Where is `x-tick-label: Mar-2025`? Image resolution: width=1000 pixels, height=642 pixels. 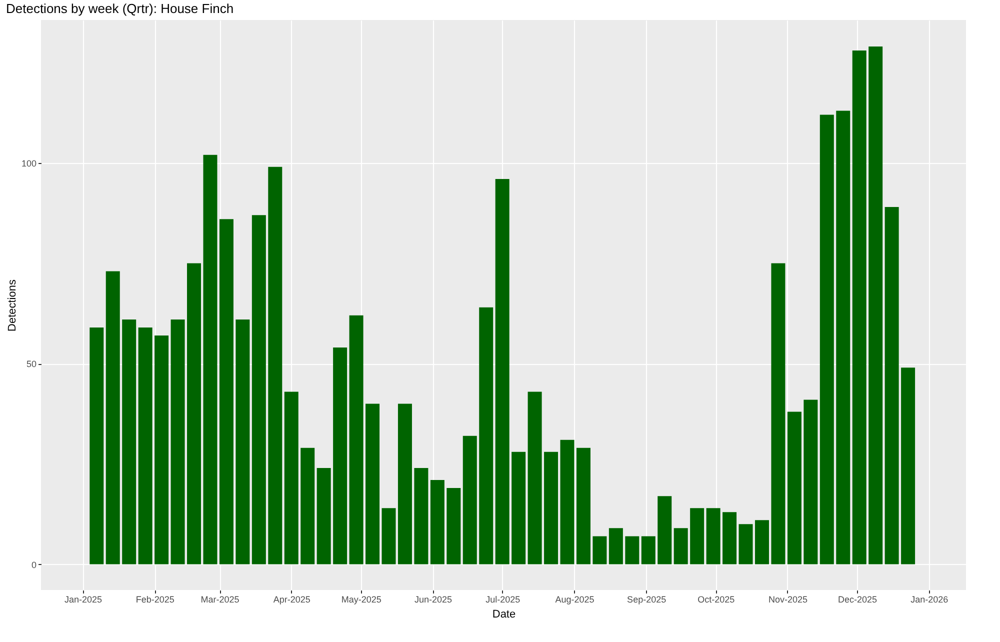 x-tick-label: Mar-2025 is located at coordinates (220, 599).